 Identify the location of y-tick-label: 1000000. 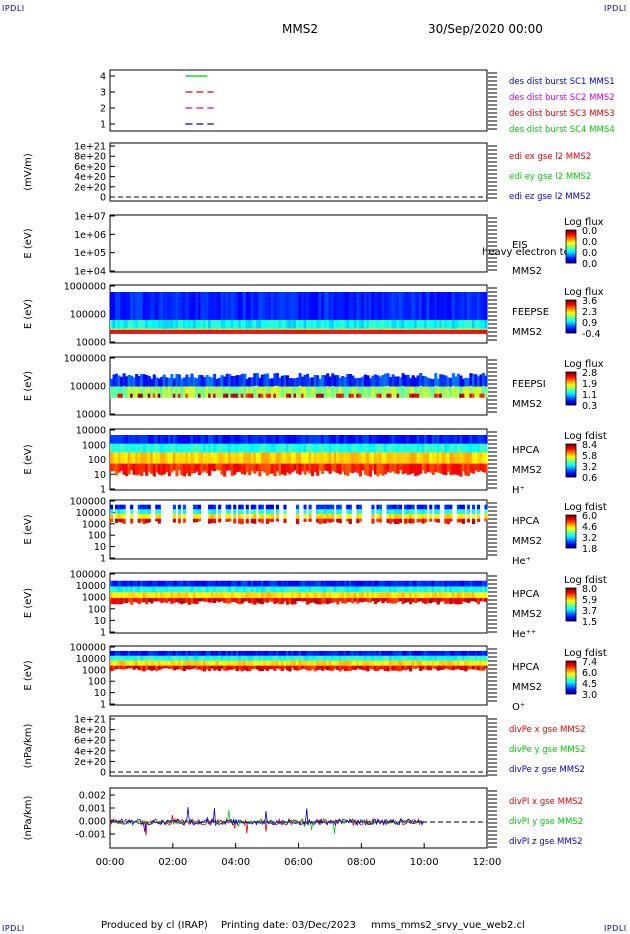
(85, 287).